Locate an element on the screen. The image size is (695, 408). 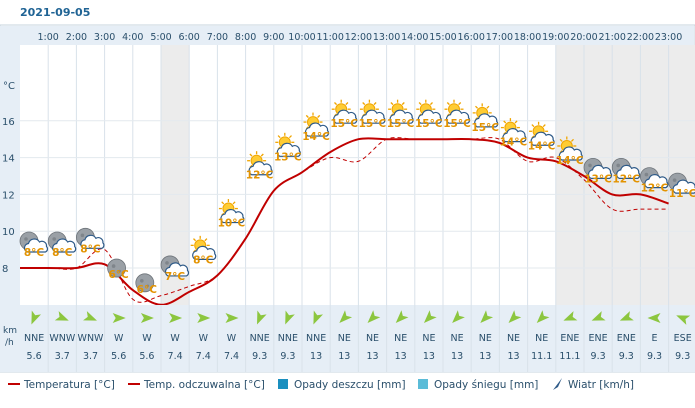
y-tick-label: 12 is located at coordinates (8, 195).